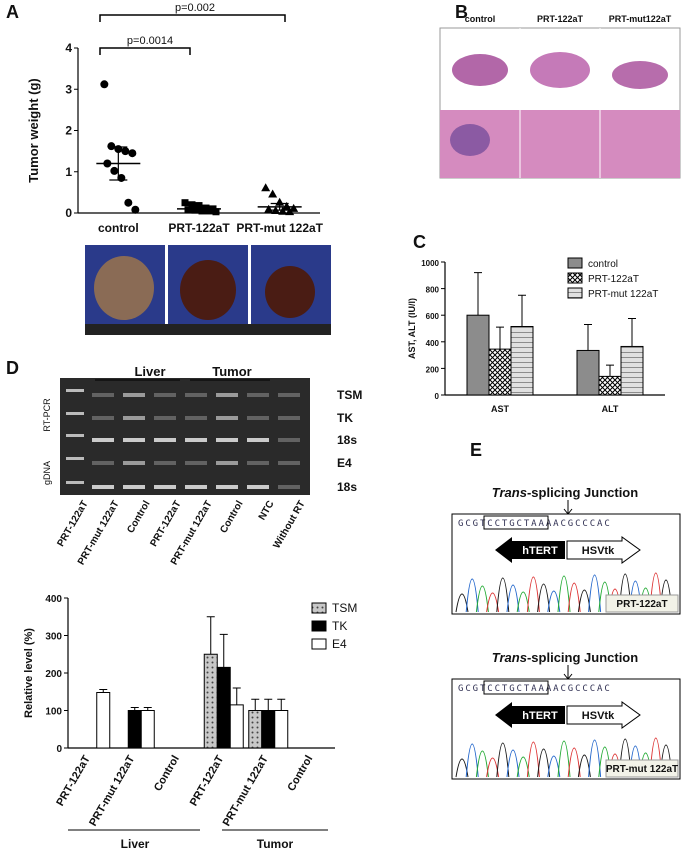 Image resolution: width=685 pixels, height=852 pixels. Describe the element at coordinates (12, 368) in the screenshot. I see `panel-label: D` at that location.